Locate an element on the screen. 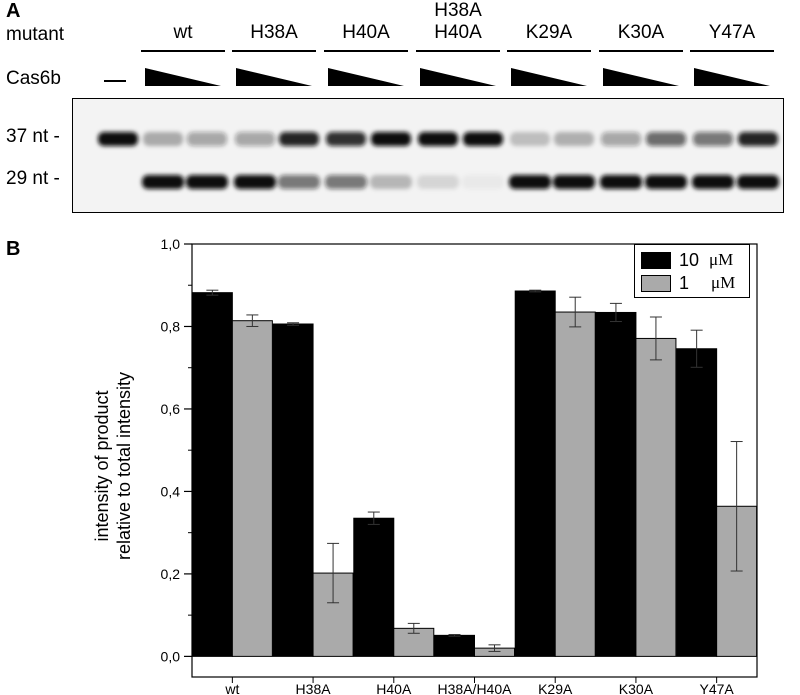  bar-10uM-H38A/H40A is located at coordinates (454, 645).